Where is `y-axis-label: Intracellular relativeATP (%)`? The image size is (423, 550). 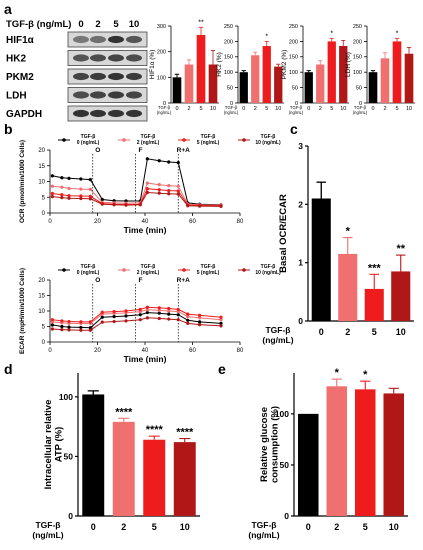 y-axis-label: Intracellular relativeATP (%) is located at coordinates (54, 445).